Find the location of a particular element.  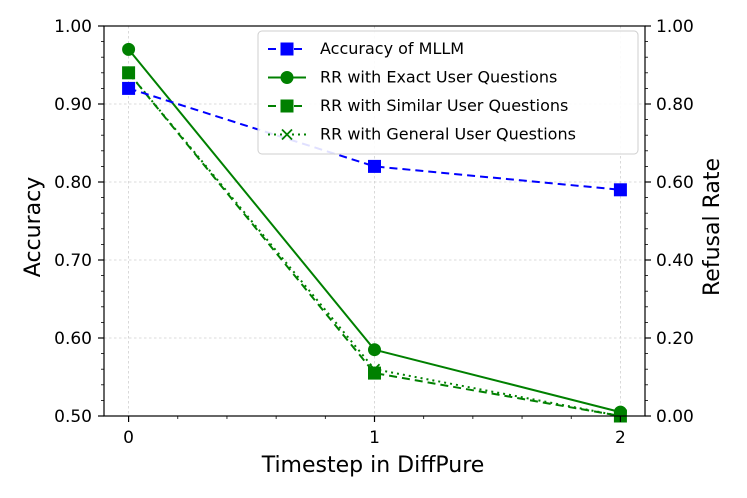

y-right-tick-label: 1.00 is located at coordinates (675, 27).